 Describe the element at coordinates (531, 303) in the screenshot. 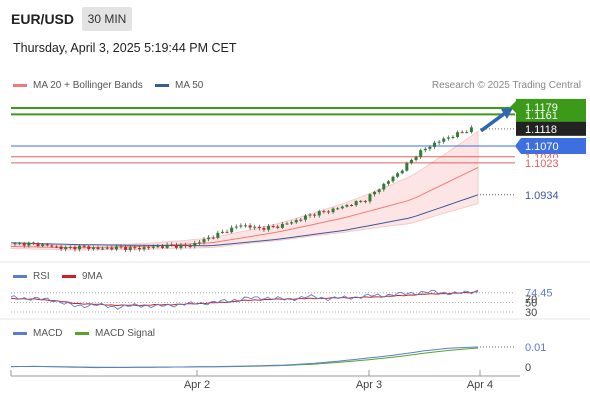

I see `rsi-50-label: 50` at that location.